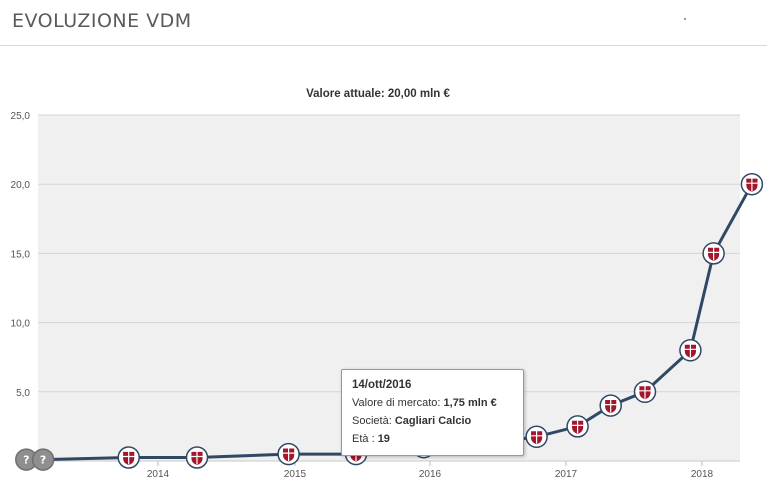  Describe the element at coordinates (566, 474) in the screenshot. I see `x-tick-label: 2017` at that location.